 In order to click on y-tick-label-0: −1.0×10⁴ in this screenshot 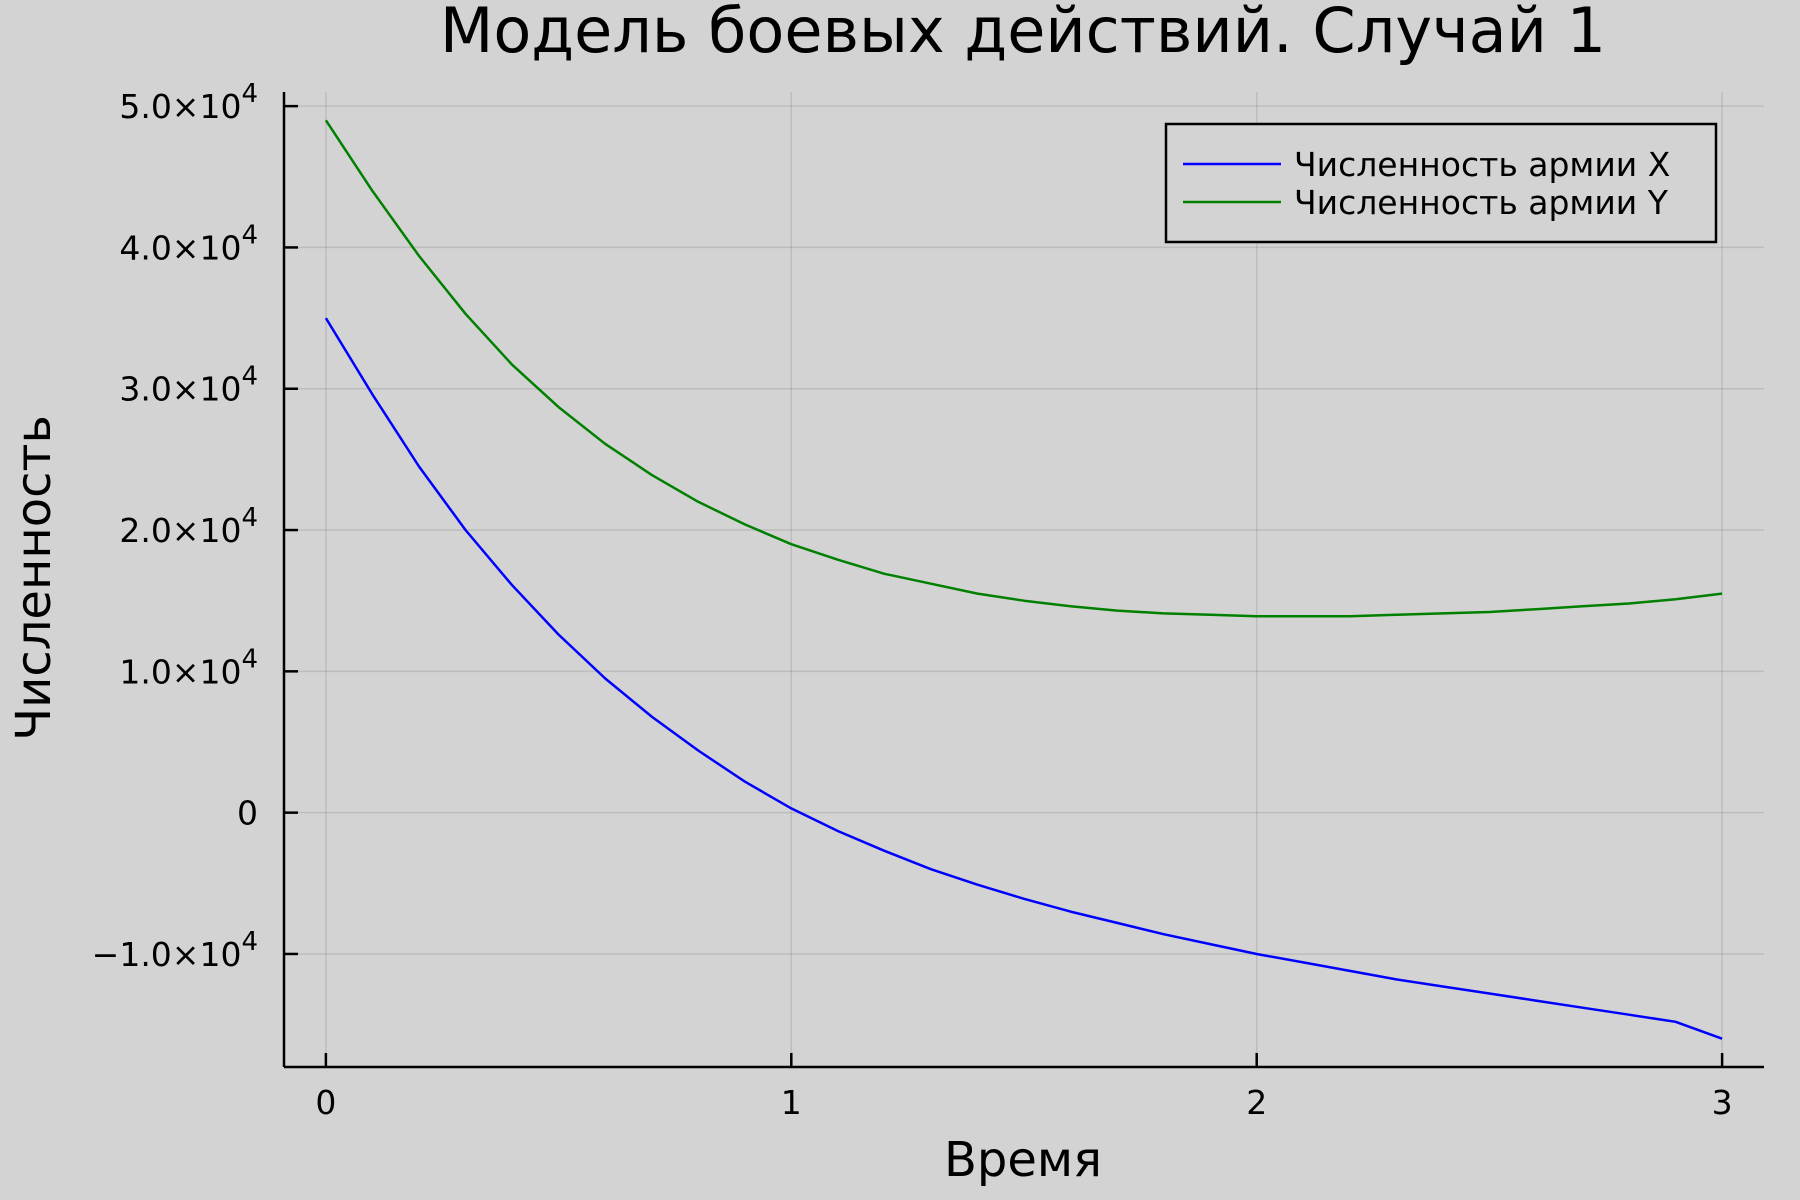, I will do `click(175, 950)`.